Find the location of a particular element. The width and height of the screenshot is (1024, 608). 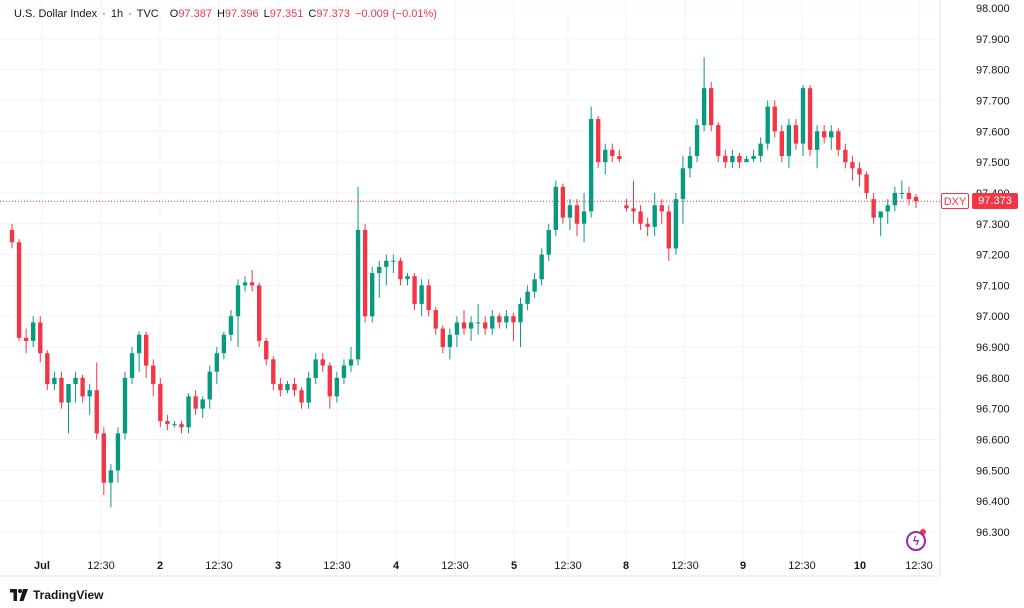

price-tick-label: 97.600 is located at coordinates (993, 132).